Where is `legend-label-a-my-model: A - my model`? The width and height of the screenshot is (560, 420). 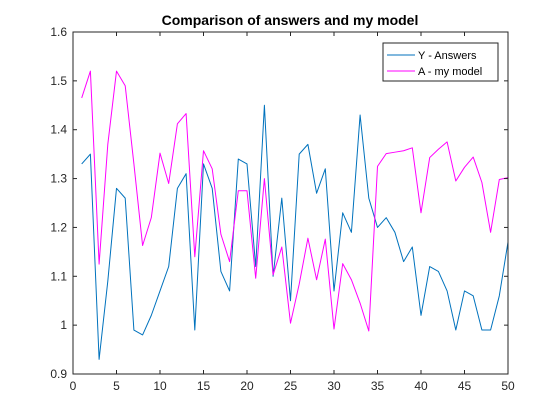 legend-label-a-my-model: A - my model is located at coordinates (450, 72).